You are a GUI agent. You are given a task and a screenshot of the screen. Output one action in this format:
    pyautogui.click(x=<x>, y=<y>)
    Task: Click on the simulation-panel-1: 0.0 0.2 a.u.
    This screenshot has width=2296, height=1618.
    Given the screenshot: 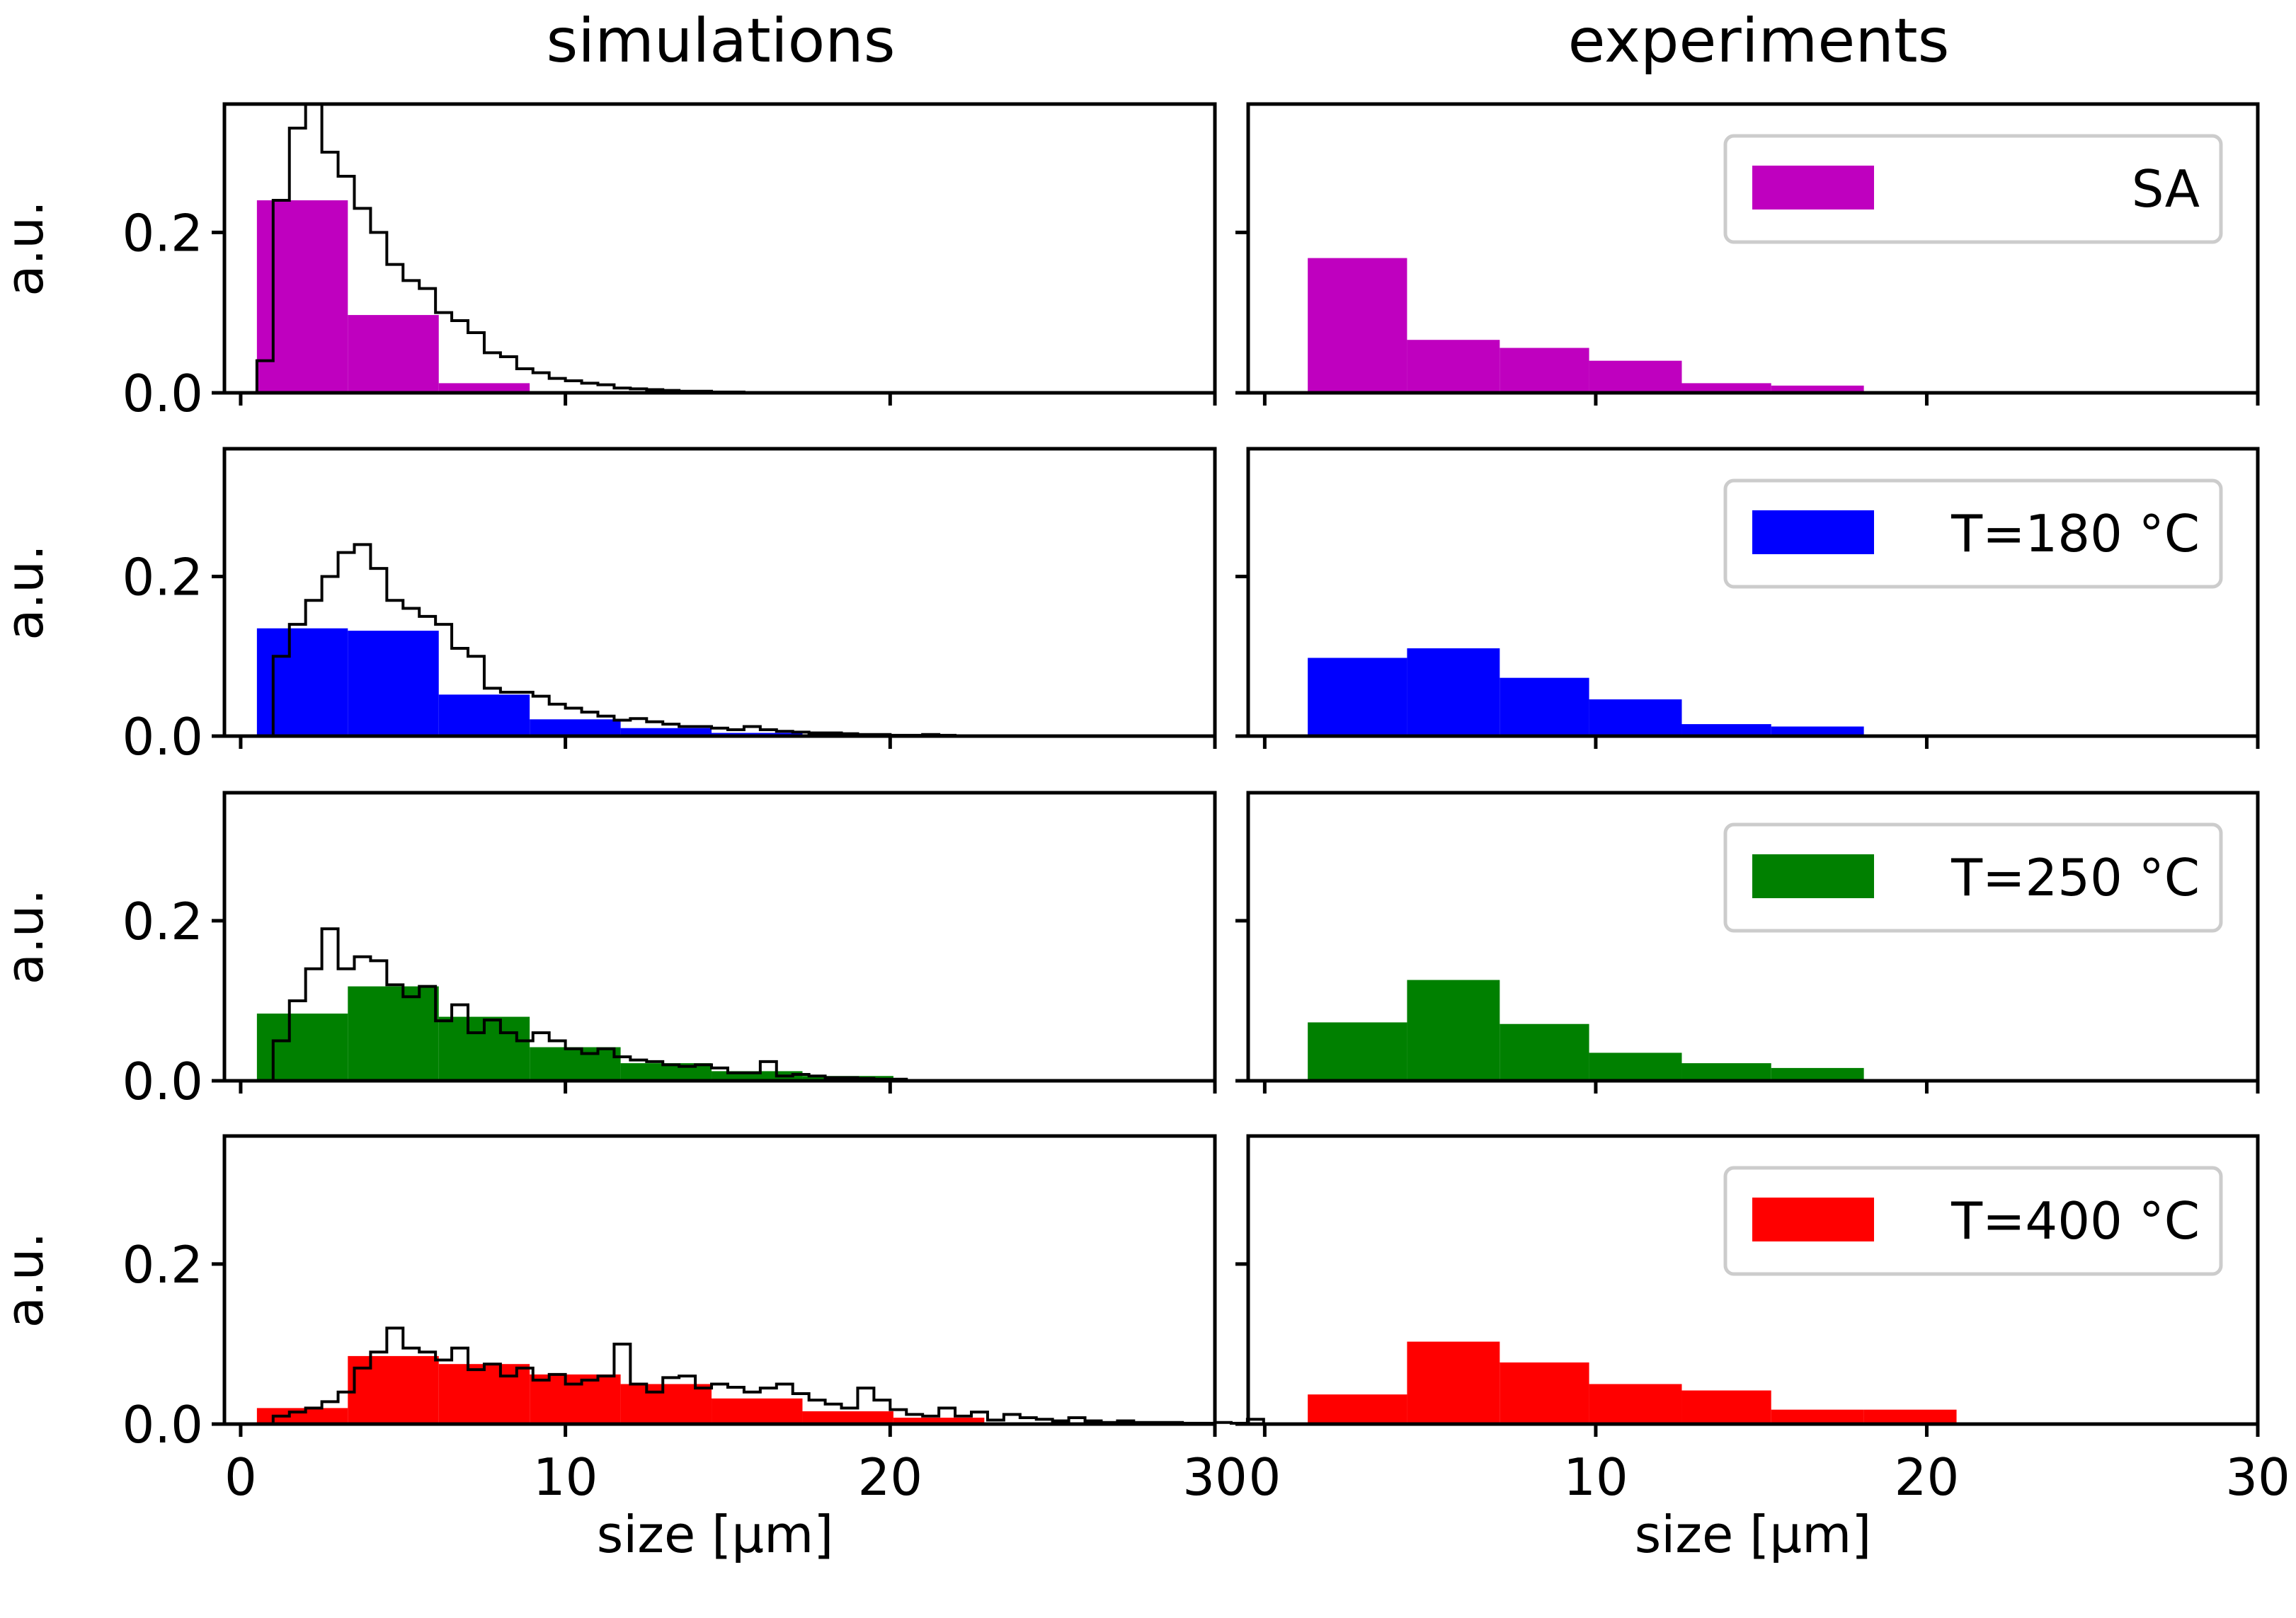 What is the action you would take?
    pyautogui.click(x=608, y=262)
    